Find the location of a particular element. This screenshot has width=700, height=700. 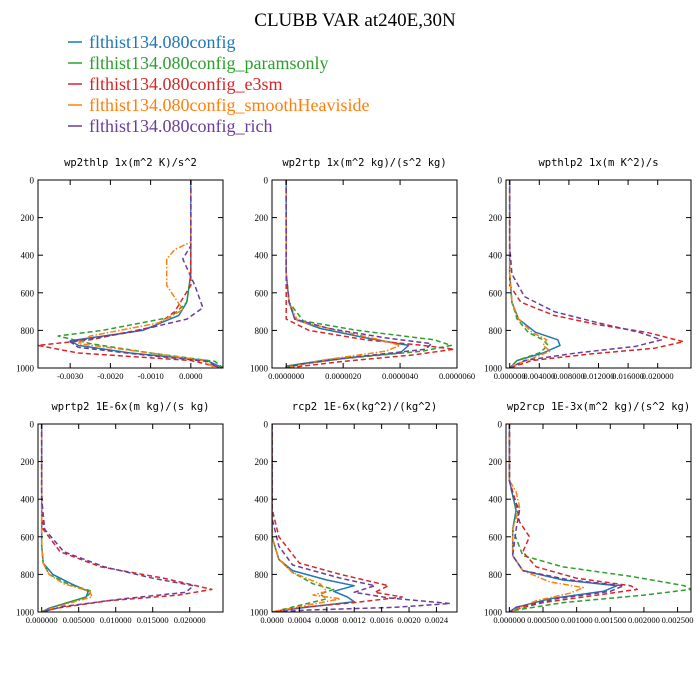

x-tick-label: 0.001500 is located at coordinates (610, 620).